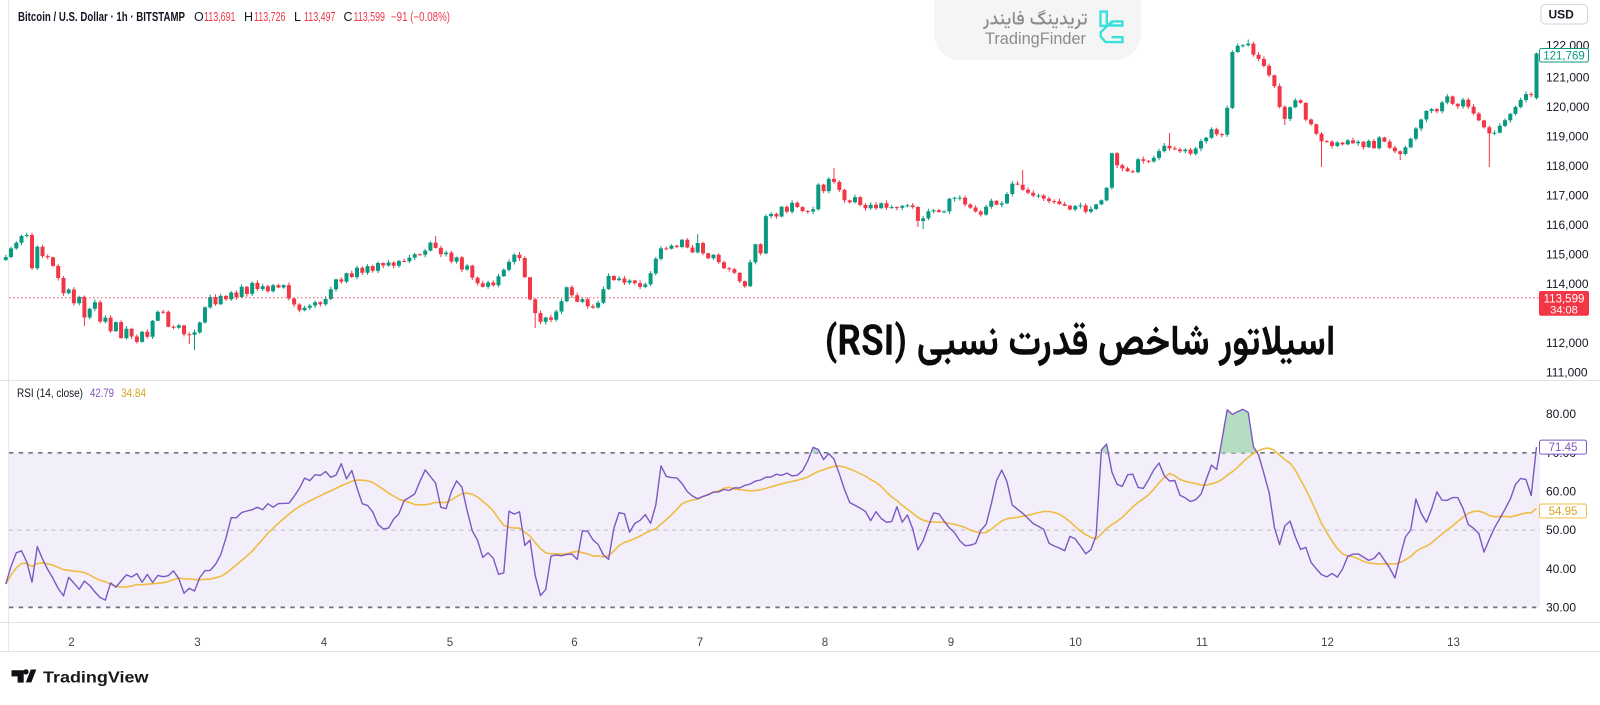  I want to click on svg-text: C, so click(348, 17).